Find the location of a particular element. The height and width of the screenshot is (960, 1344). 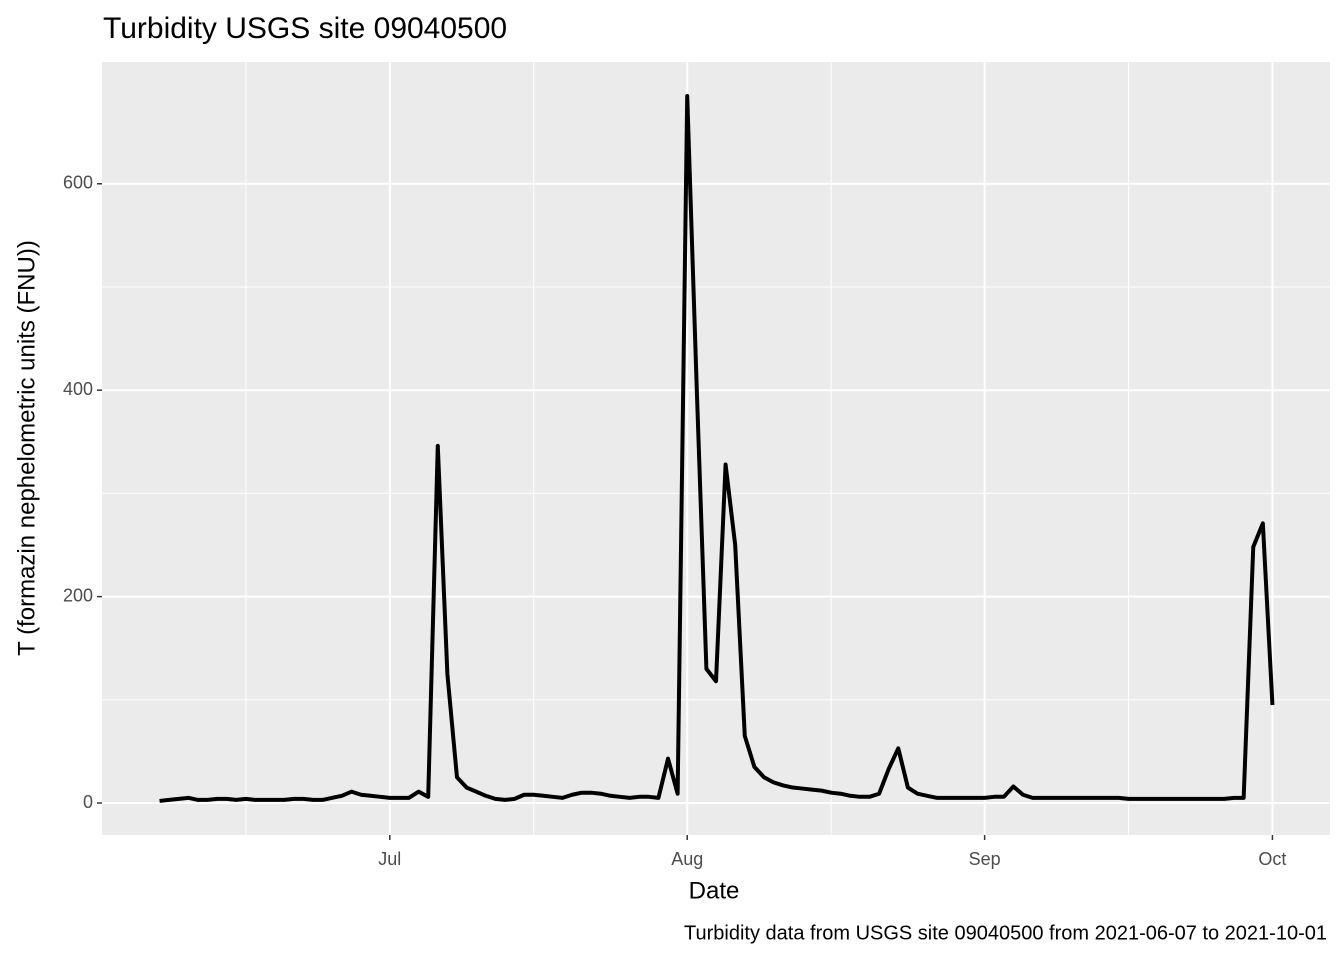

chart-title: Turbidity USGS site 09040500 is located at coordinates (305, 28).